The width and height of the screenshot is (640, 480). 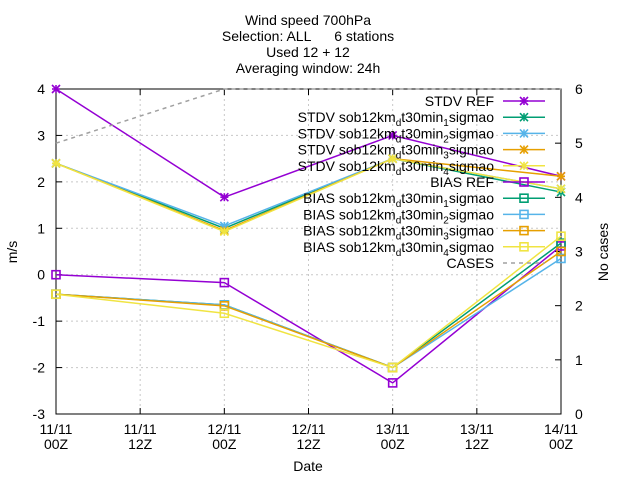 I want to click on legend-label: BIAS sob12kmdt30min3sigmao, so click(x=398, y=233).